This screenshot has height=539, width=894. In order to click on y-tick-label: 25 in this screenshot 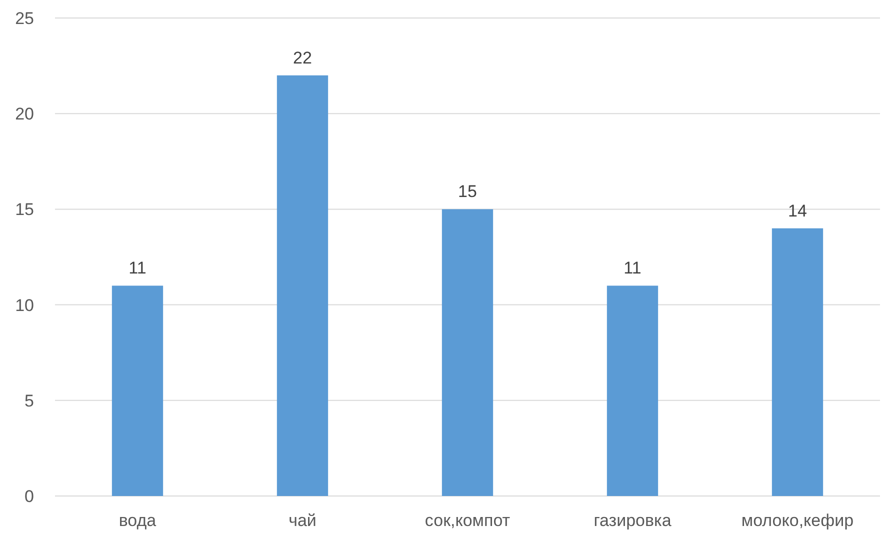, I will do `click(24, 18)`.